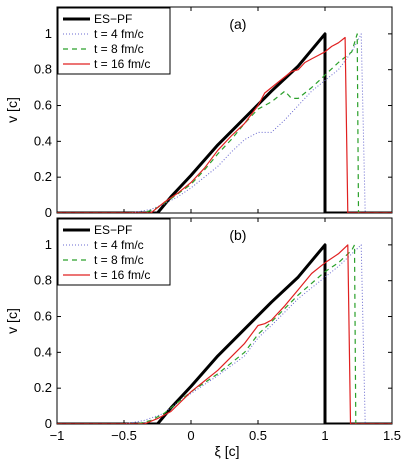  I want to click on x-tick-label: 1.5, so click(392, 435).